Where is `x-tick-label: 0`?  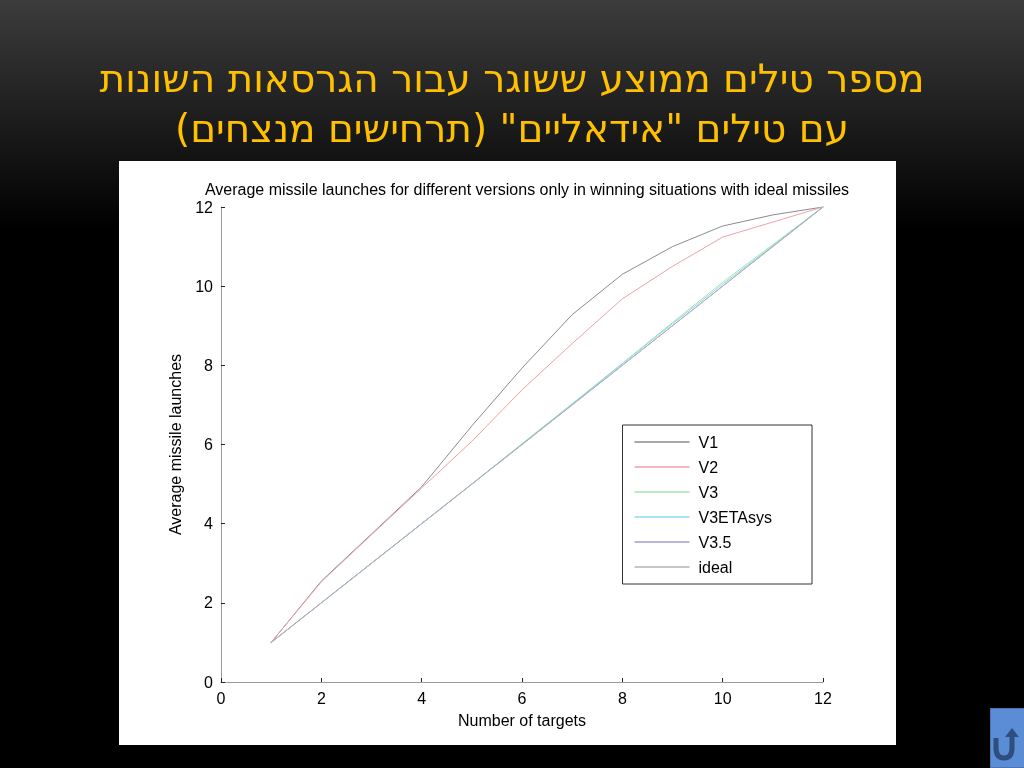 x-tick-label: 0 is located at coordinates (221, 698).